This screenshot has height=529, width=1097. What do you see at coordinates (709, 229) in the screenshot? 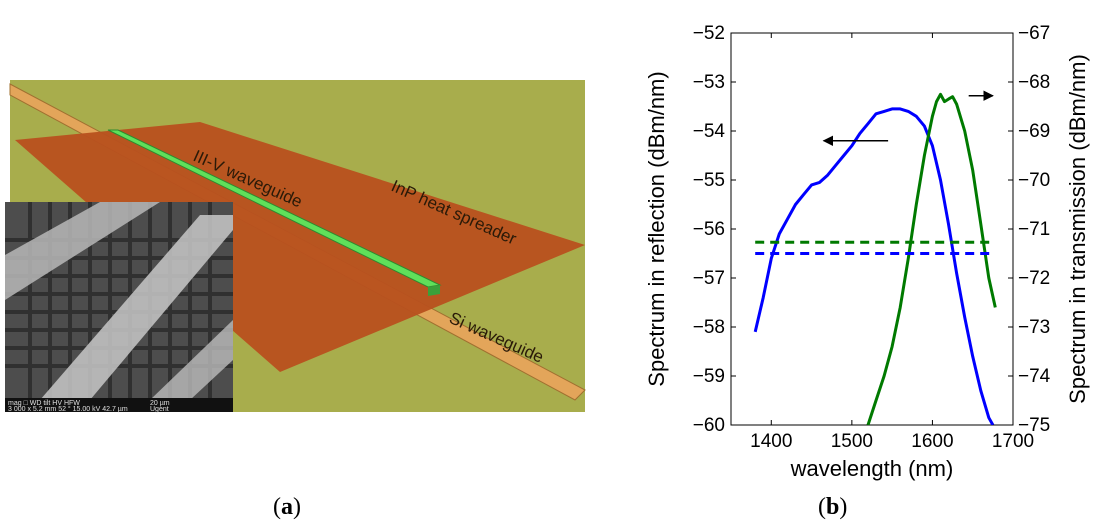
I see `y-left-tick-label: −56` at bounding box center [709, 229].